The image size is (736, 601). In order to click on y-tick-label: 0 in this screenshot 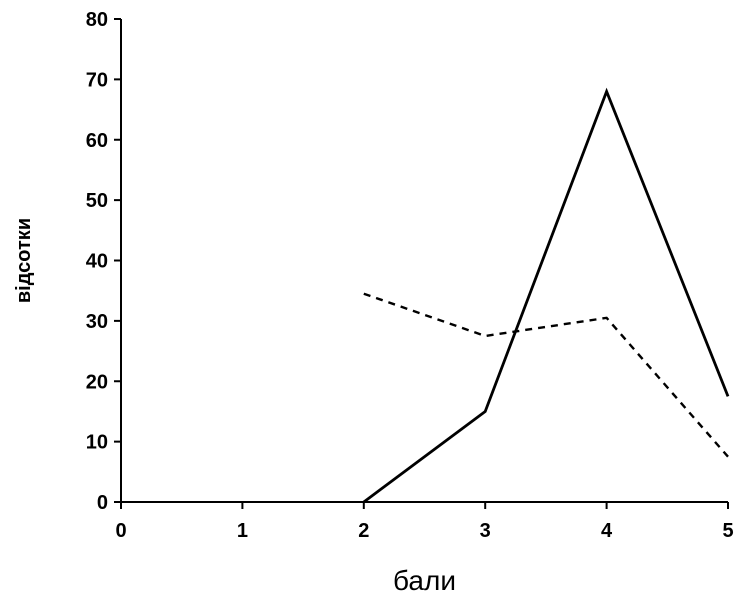, I will do `click(102, 503)`.